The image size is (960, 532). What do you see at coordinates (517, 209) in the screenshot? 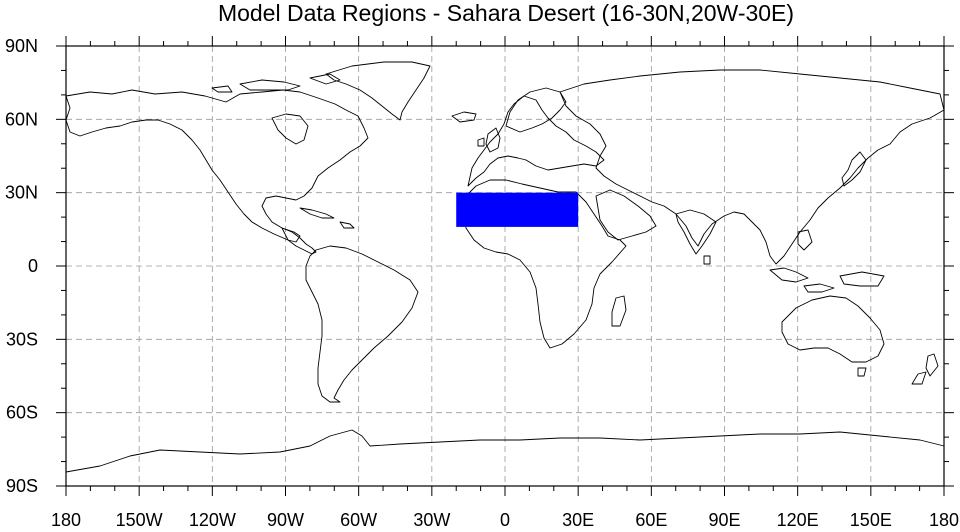
I see `sahara-desert-region` at bounding box center [517, 209].